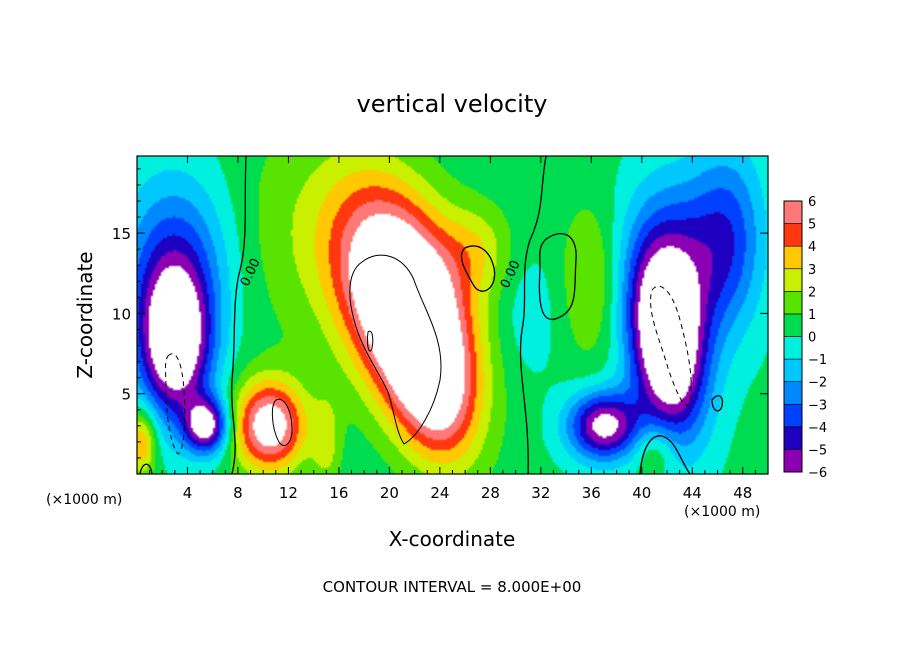  Describe the element at coordinates (591, 493) in the screenshot. I see `x-tick-label: 36` at that location.